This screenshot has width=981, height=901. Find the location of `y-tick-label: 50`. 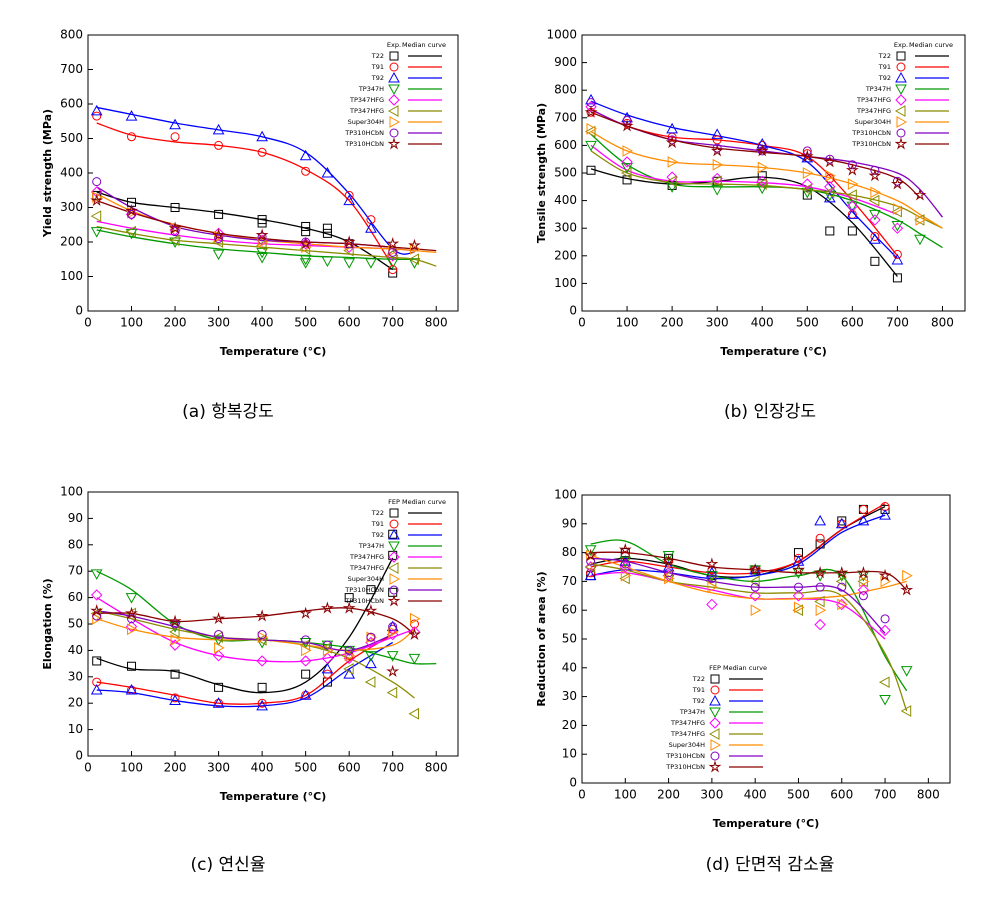

y-tick-label: 50 is located at coordinates (569, 639).